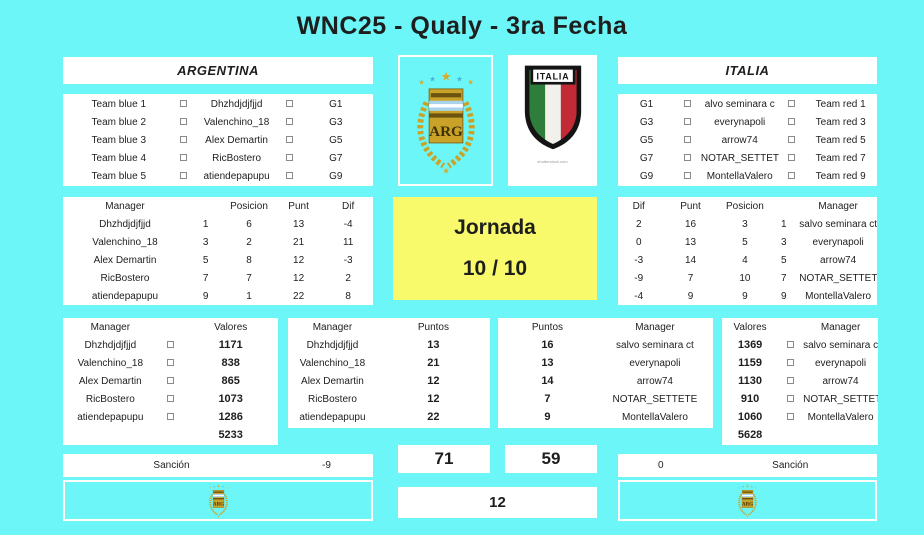 The width and height of the screenshot is (924, 535). I want to click on table-row: -3 14 4 5 arrow74, so click(747, 260).